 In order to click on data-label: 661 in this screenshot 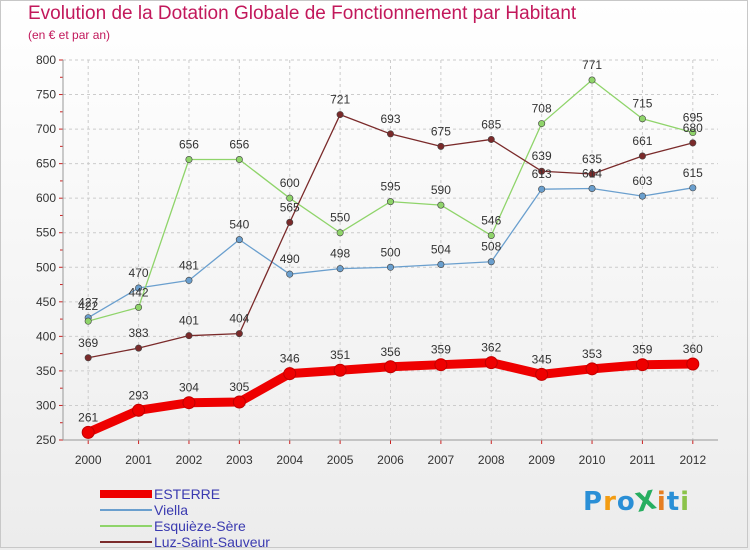, I will do `click(642, 141)`.